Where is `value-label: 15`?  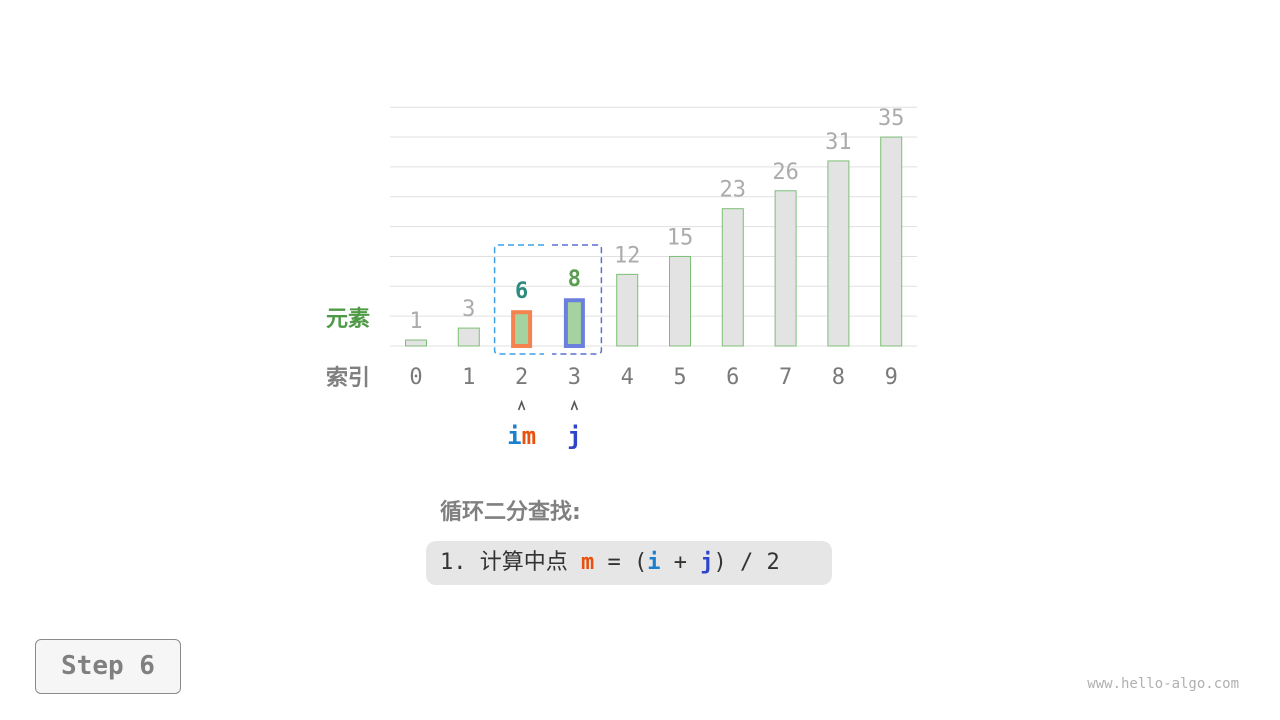
value-label: 15 is located at coordinates (680, 237).